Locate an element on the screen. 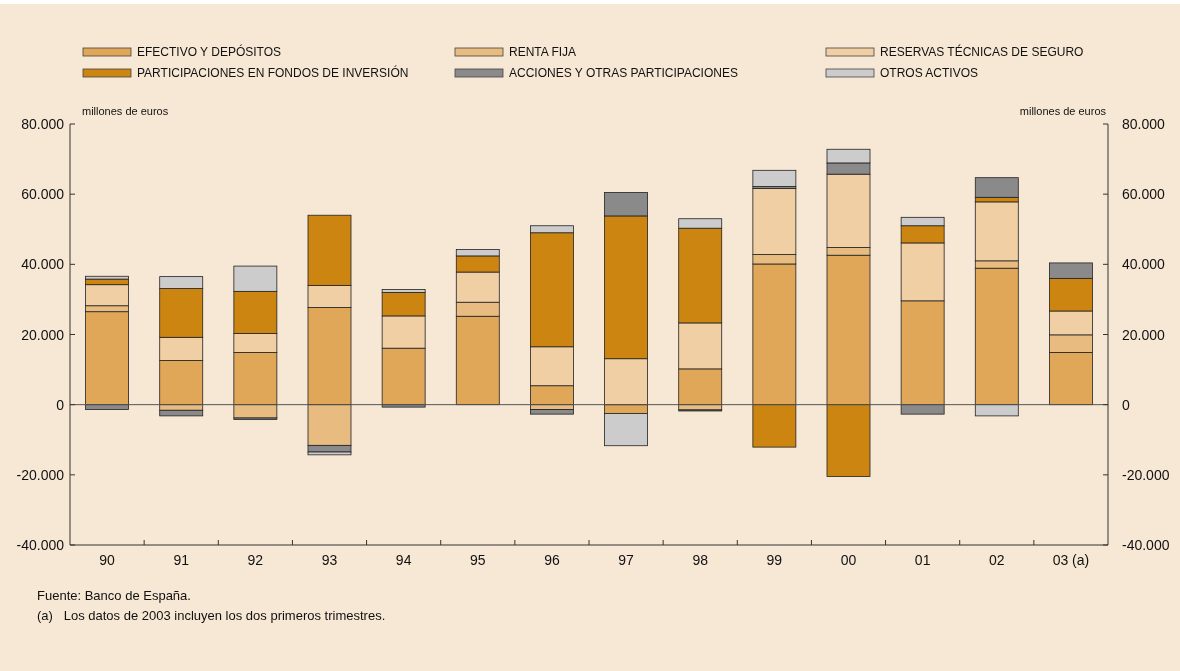 This screenshot has height=671, width=1180. y2-axis-title: millones de euros is located at coordinates (1063, 111).